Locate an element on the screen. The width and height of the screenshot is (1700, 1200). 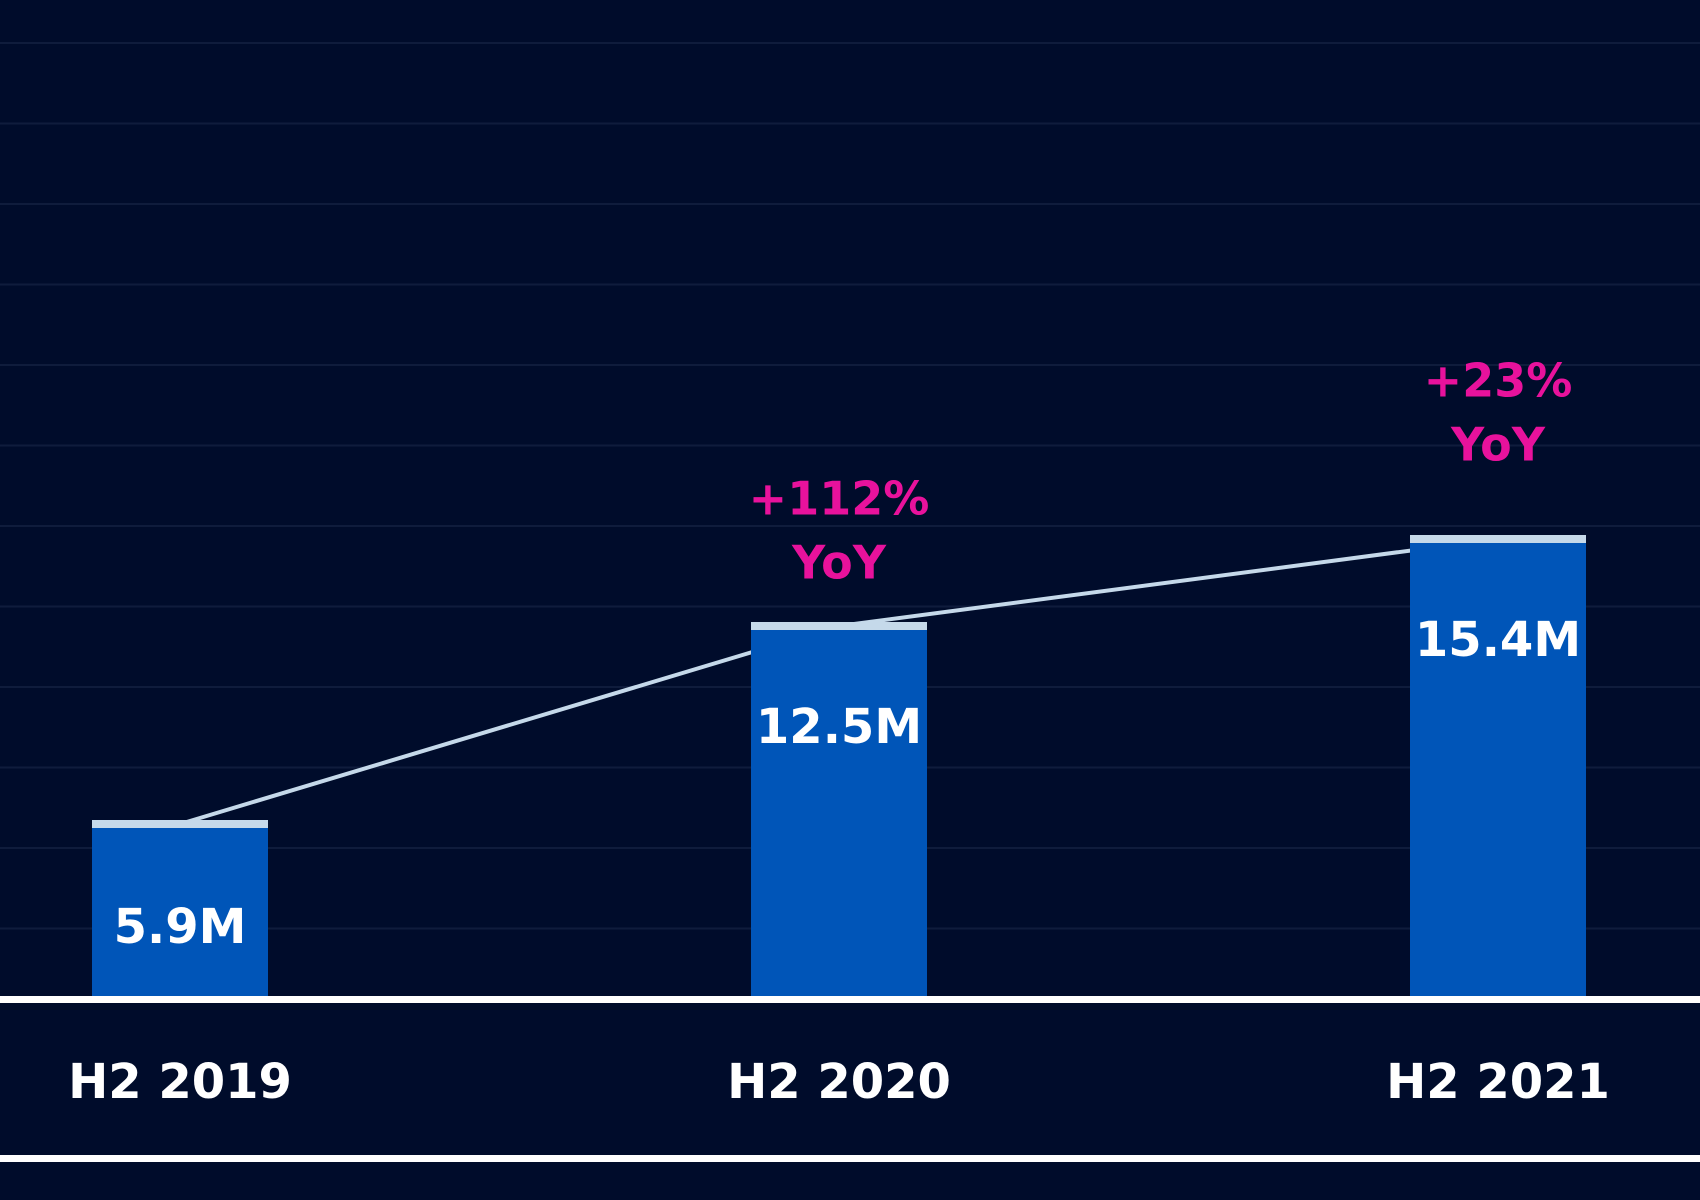
data-label: 15.4M is located at coordinates (1498, 640).